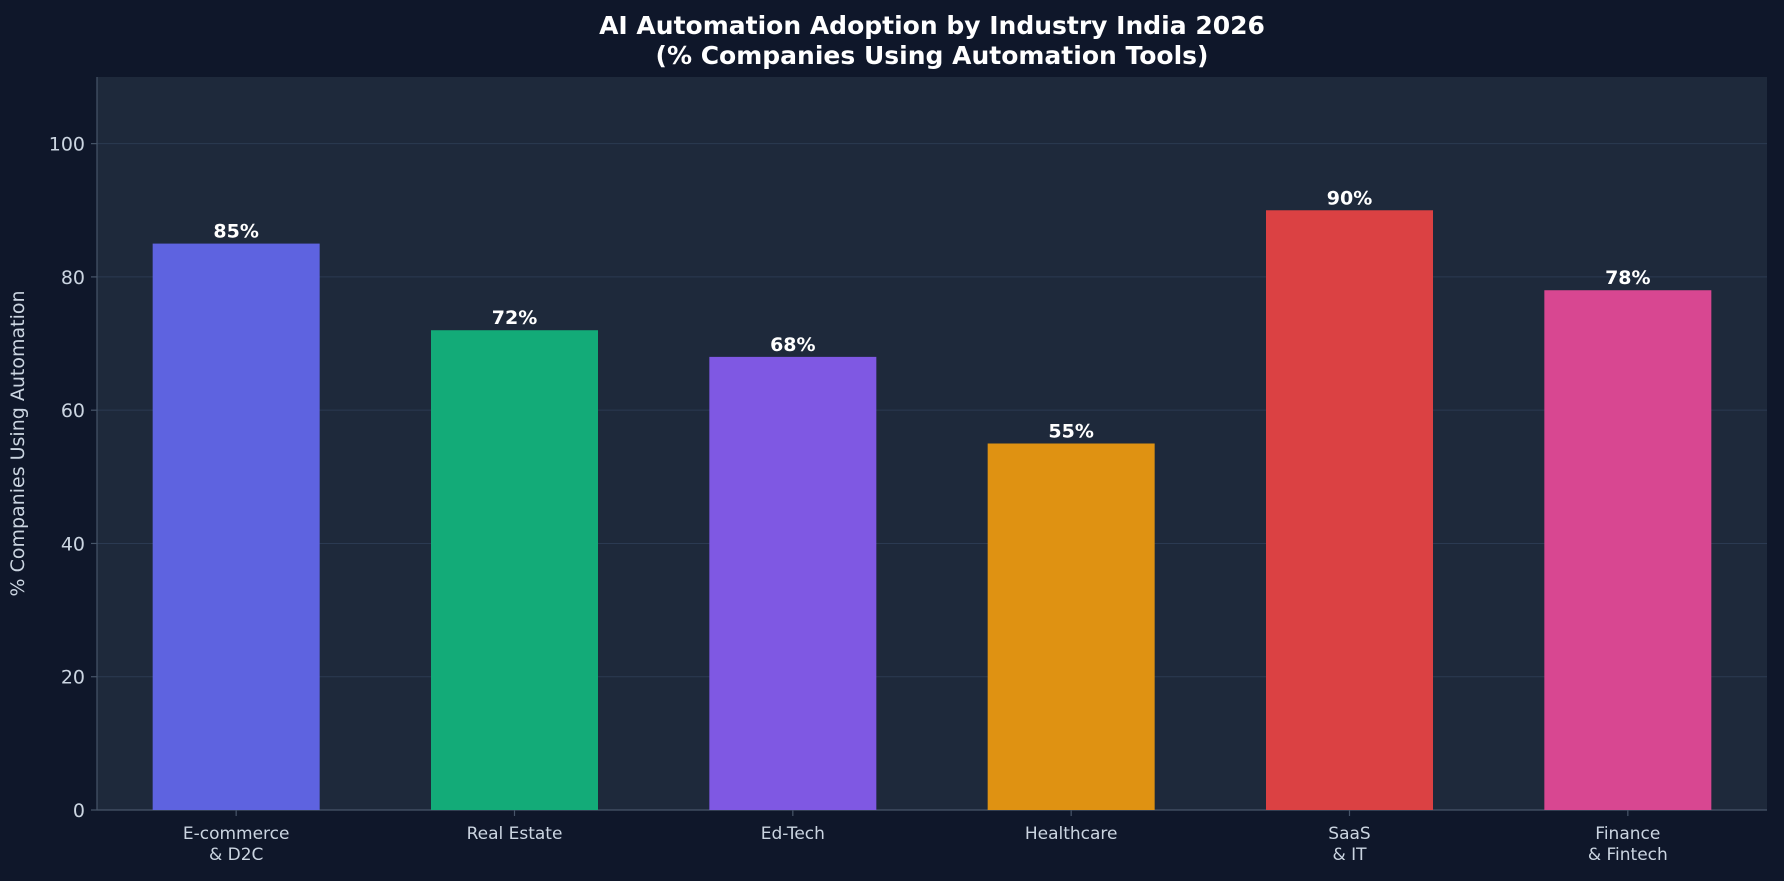 The height and width of the screenshot is (881, 1784). I want to click on x-tick-label-line: Healthcare, so click(1071, 834).